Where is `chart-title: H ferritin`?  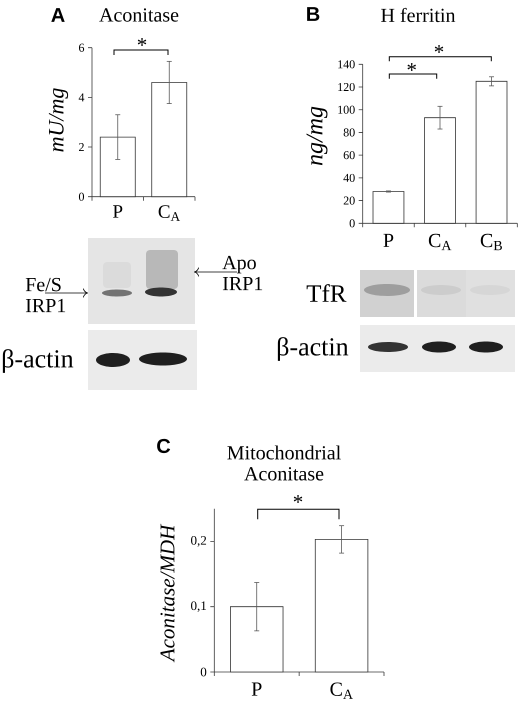 chart-title: H ferritin is located at coordinates (418, 15).